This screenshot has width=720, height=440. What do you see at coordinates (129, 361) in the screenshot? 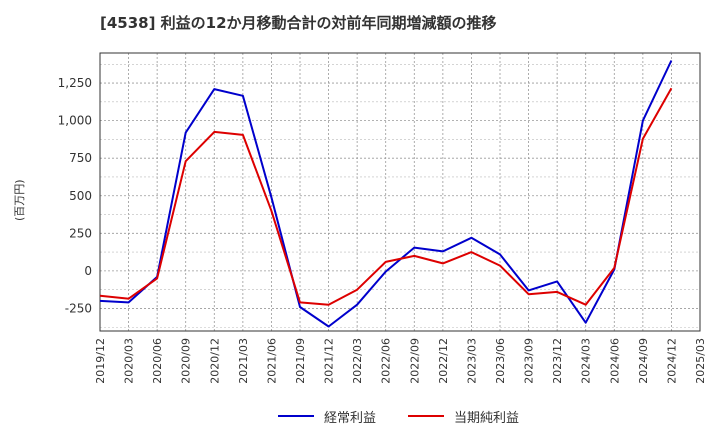
I see `x-tick-label: 2020/03` at bounding box center [129, 361].